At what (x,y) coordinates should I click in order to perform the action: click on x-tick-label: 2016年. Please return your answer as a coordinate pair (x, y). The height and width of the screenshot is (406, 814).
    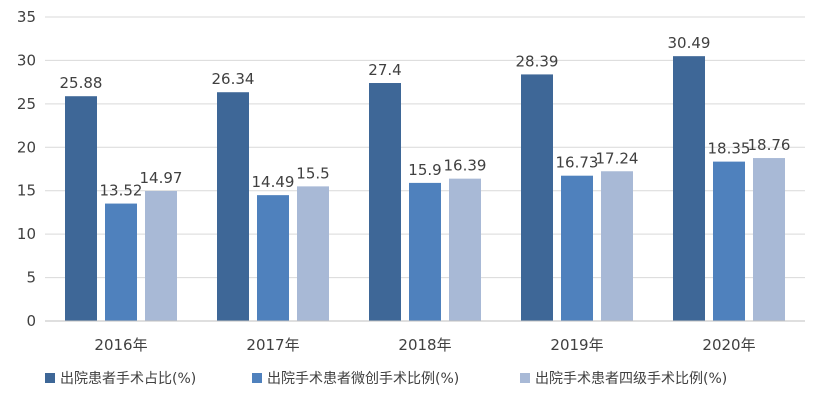
    Looking at the image, I should click on (120, 345).